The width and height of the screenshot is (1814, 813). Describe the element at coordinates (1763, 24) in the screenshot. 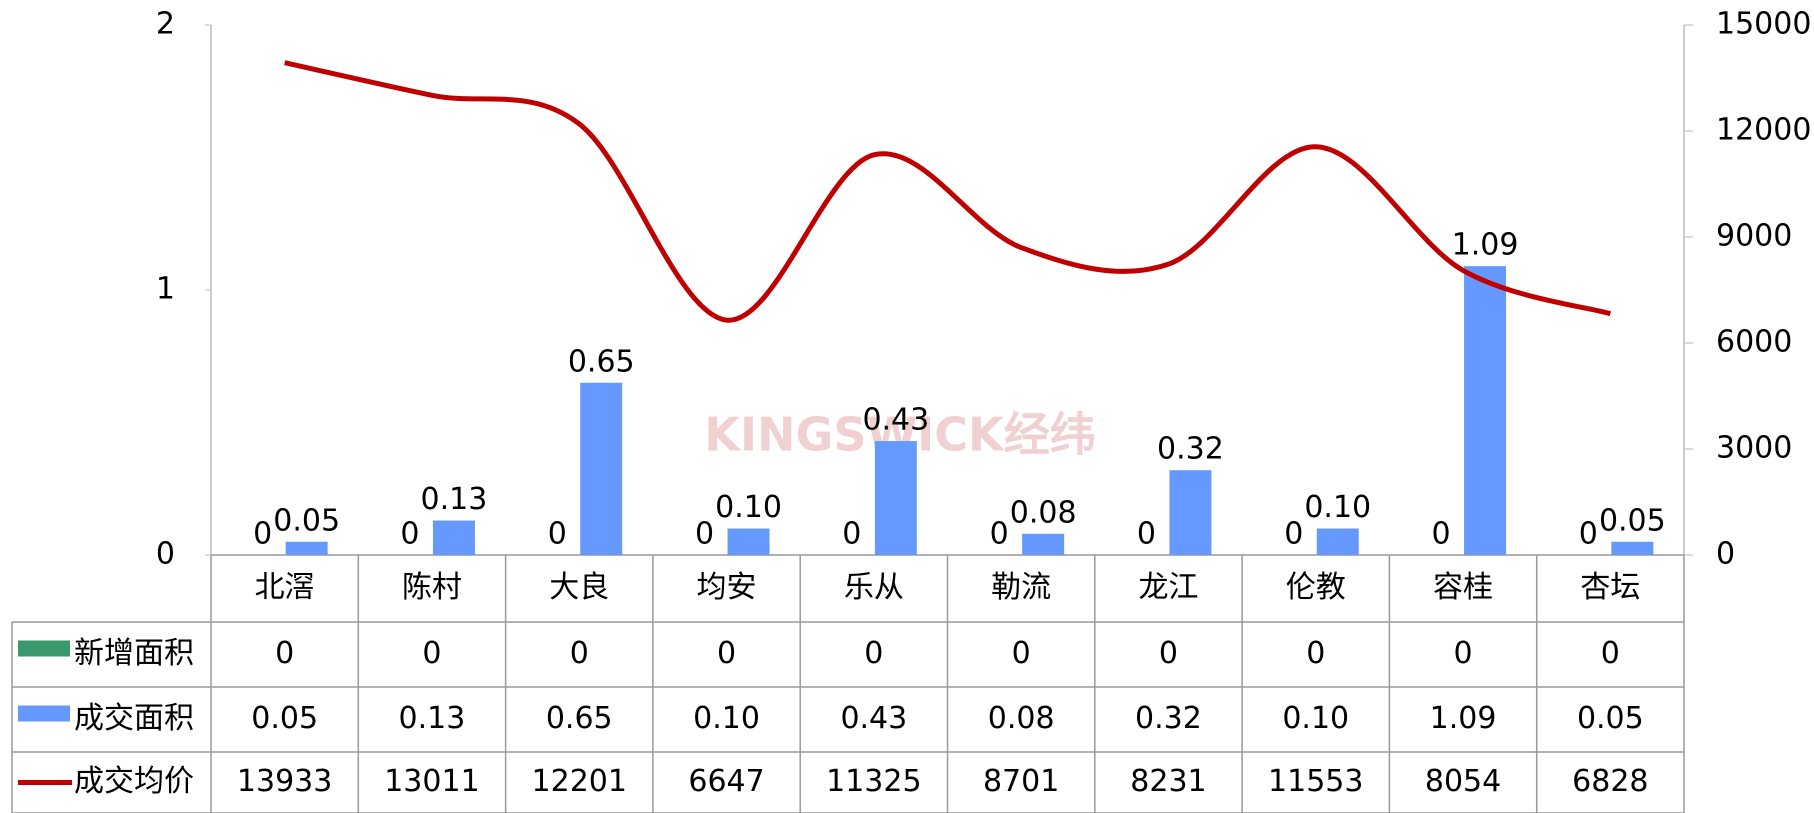

I see `y2-tick-label: 15000` at that location.